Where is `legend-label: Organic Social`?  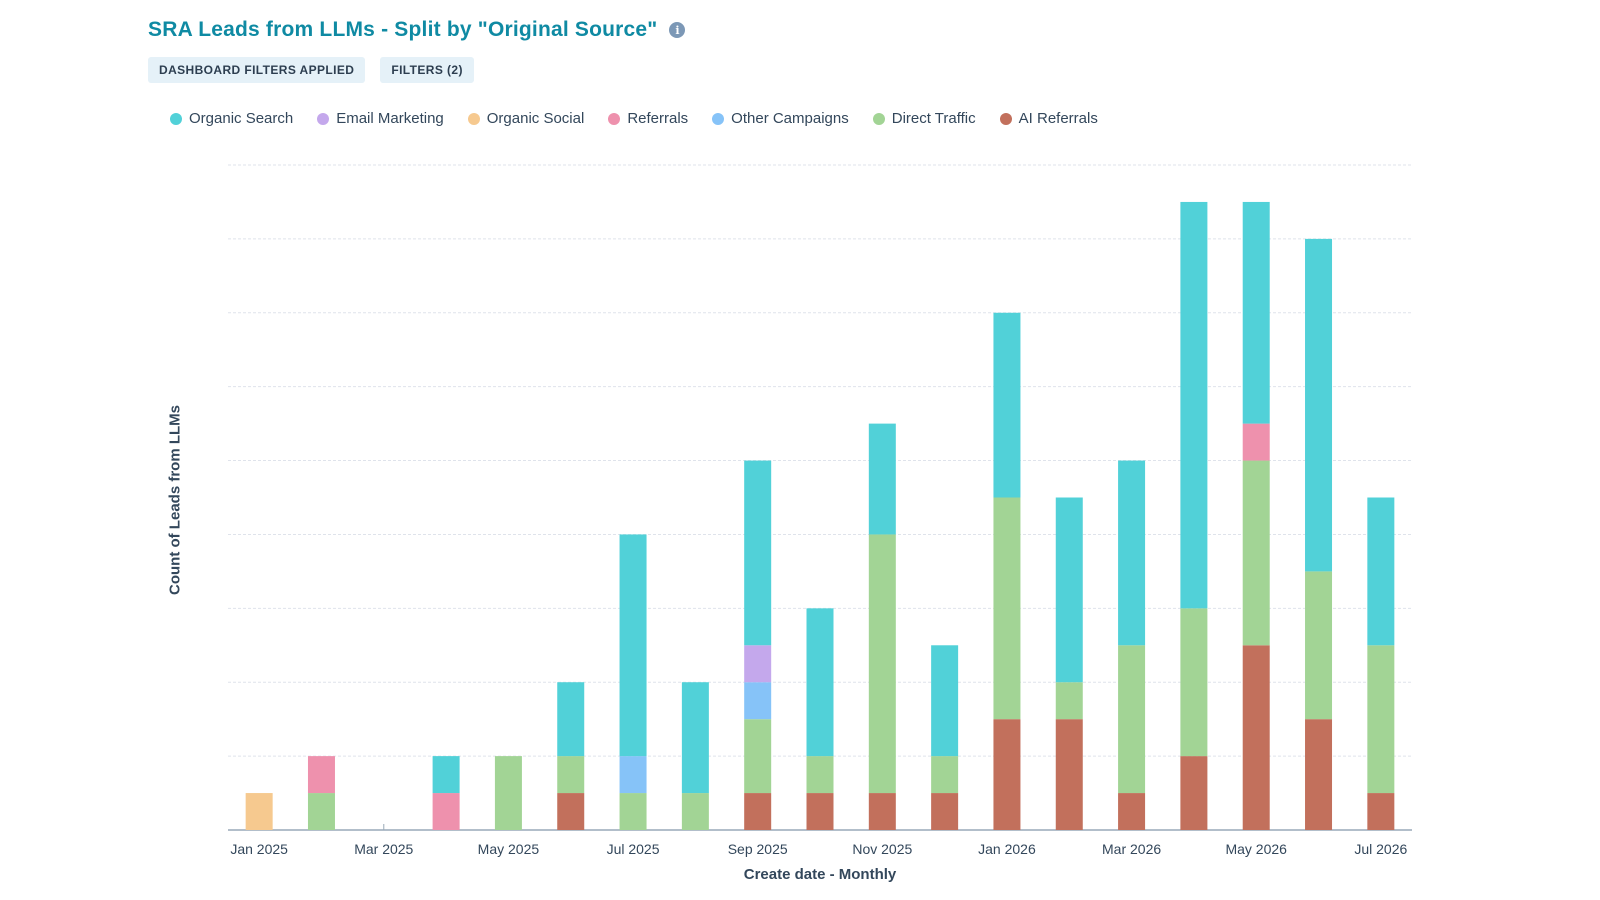
legend-label: Organic Social is located at coordinates (535, 118).